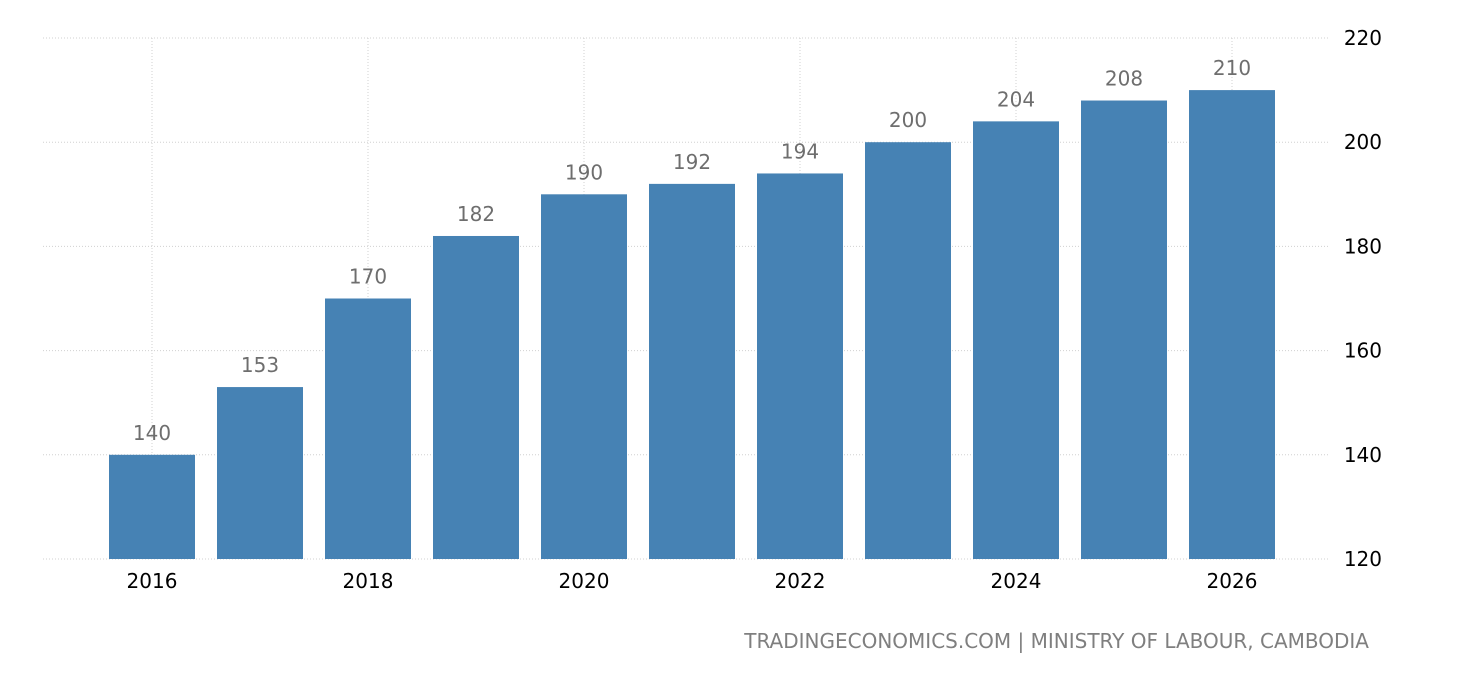 This screenshot has height=680, width=1460. I want to click on bar-value-label: 208, so click(1124, 79).